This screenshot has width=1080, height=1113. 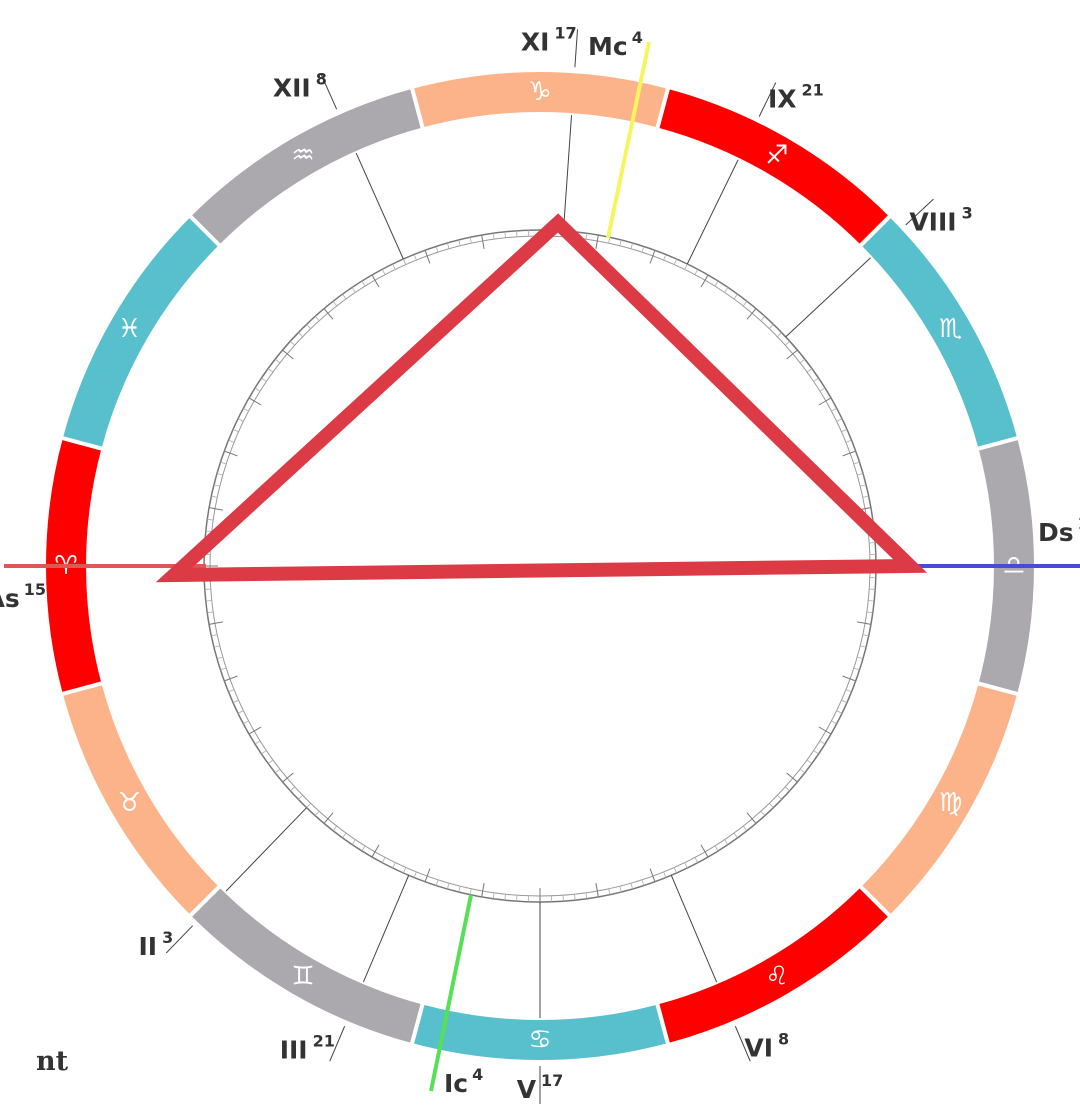 I want to click on sign-glyph-virgo: ♍, so click(x=950, y=803).